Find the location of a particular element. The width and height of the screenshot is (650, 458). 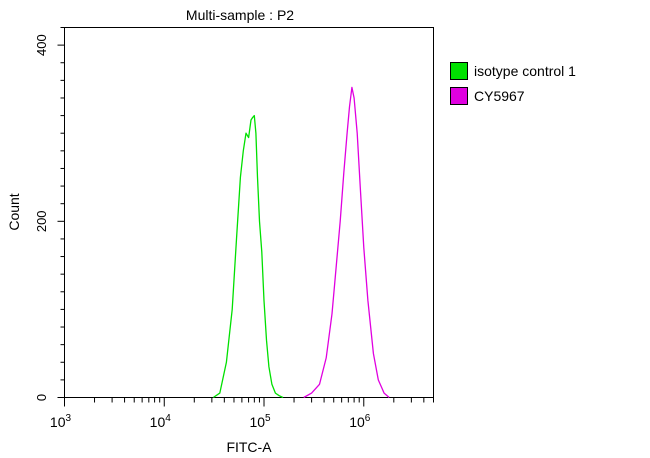

legend-label: CY5967 is located at coordinates (499, 96).